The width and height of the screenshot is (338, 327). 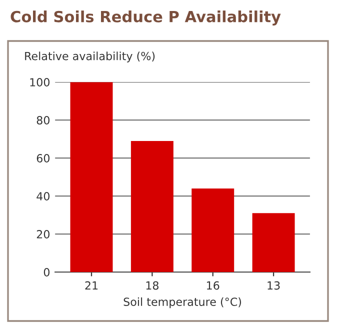 What do you see at coordinates (43, 196) in the screenshot?
I see `y-tick-label: 40` at bounding box center [43, 196].